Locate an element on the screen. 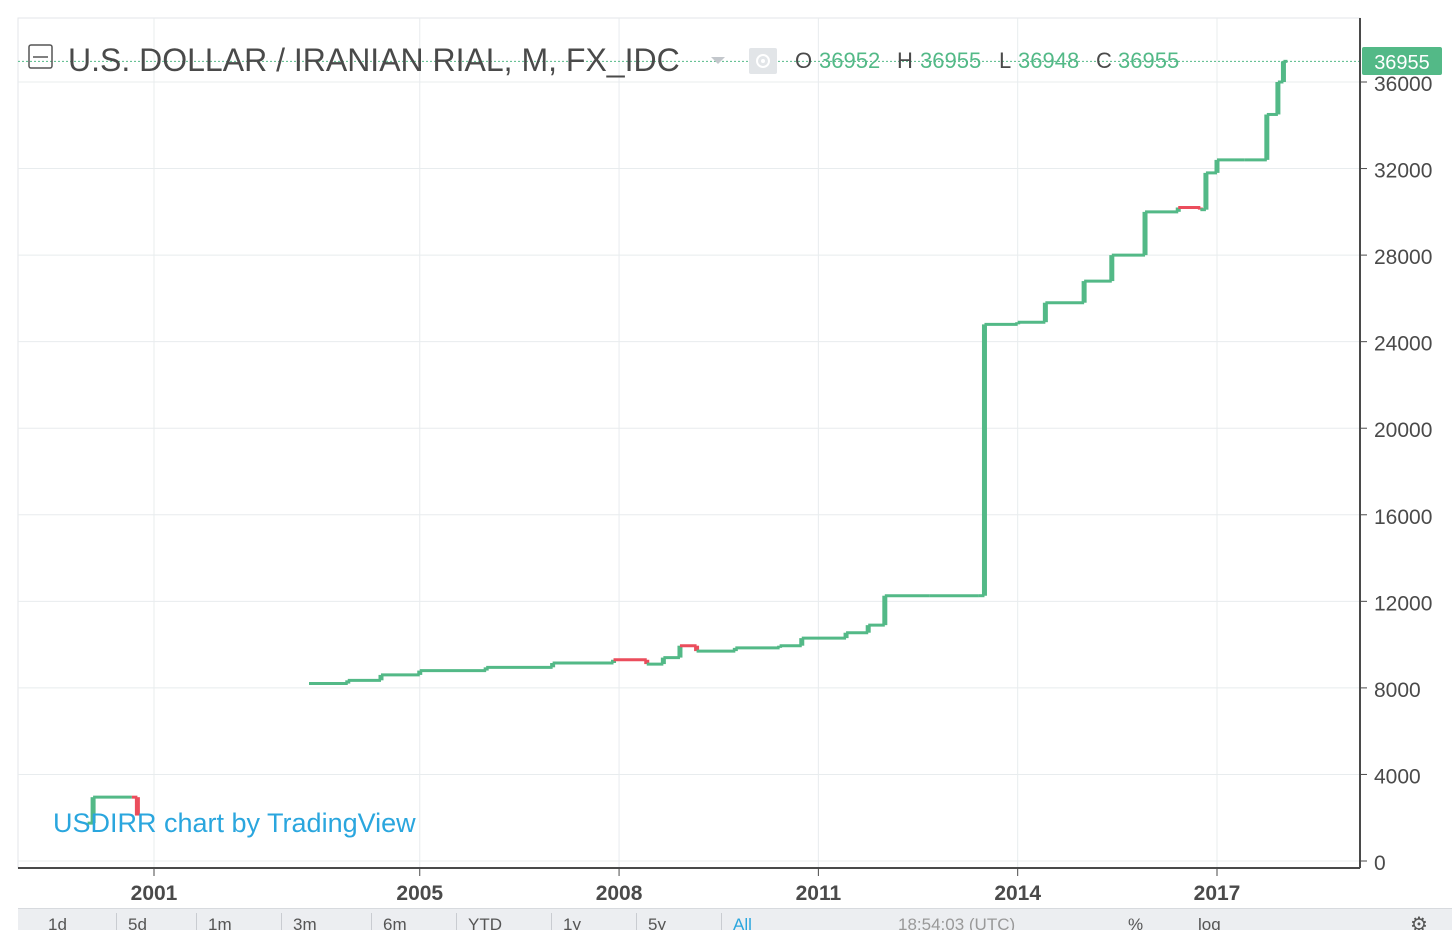  y-tick-label: 0 is located at coordinates (1380, 863).